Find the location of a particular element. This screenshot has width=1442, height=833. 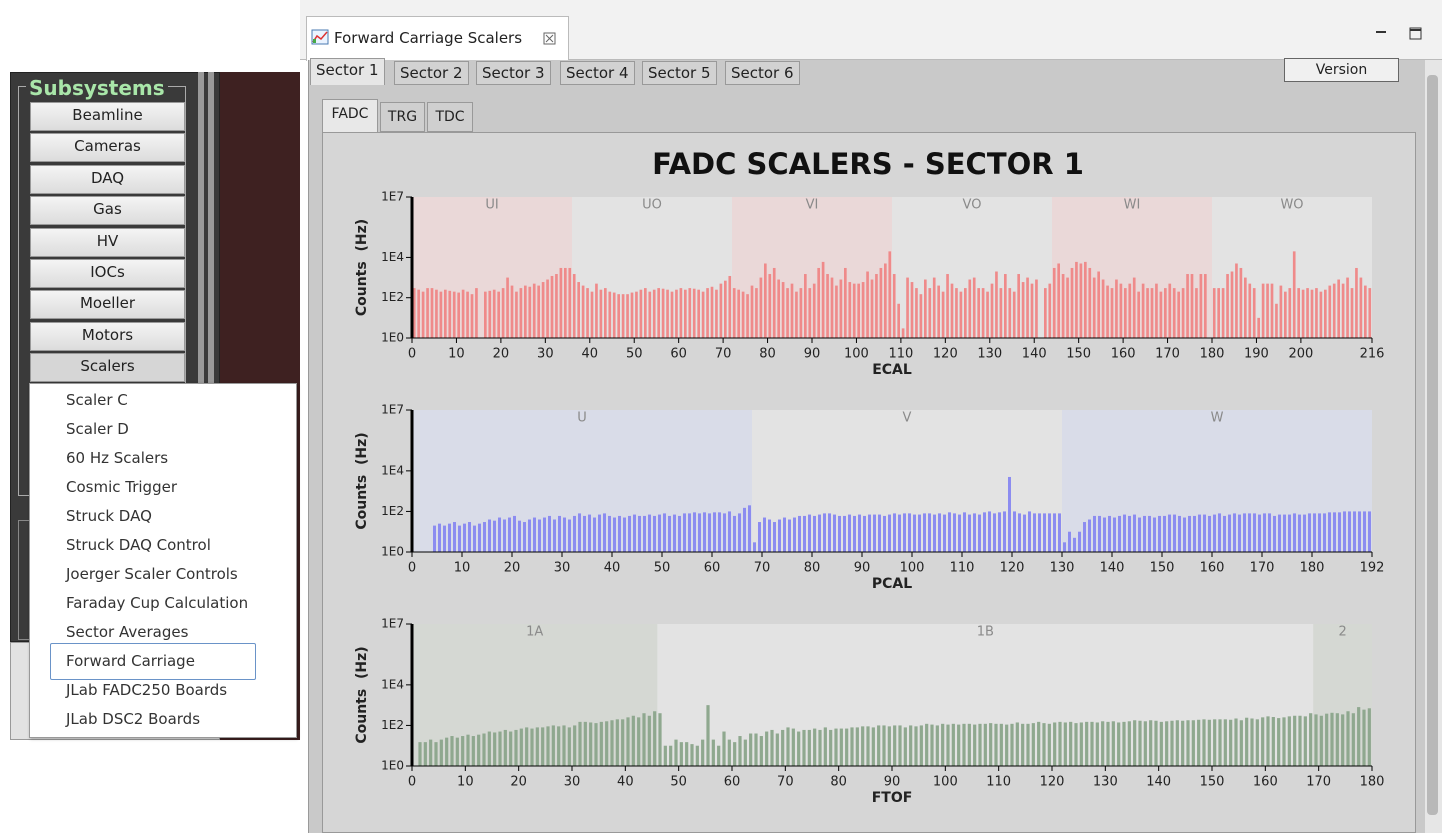

sector-tab: Sector 2 is located at coordinates (431, 73).